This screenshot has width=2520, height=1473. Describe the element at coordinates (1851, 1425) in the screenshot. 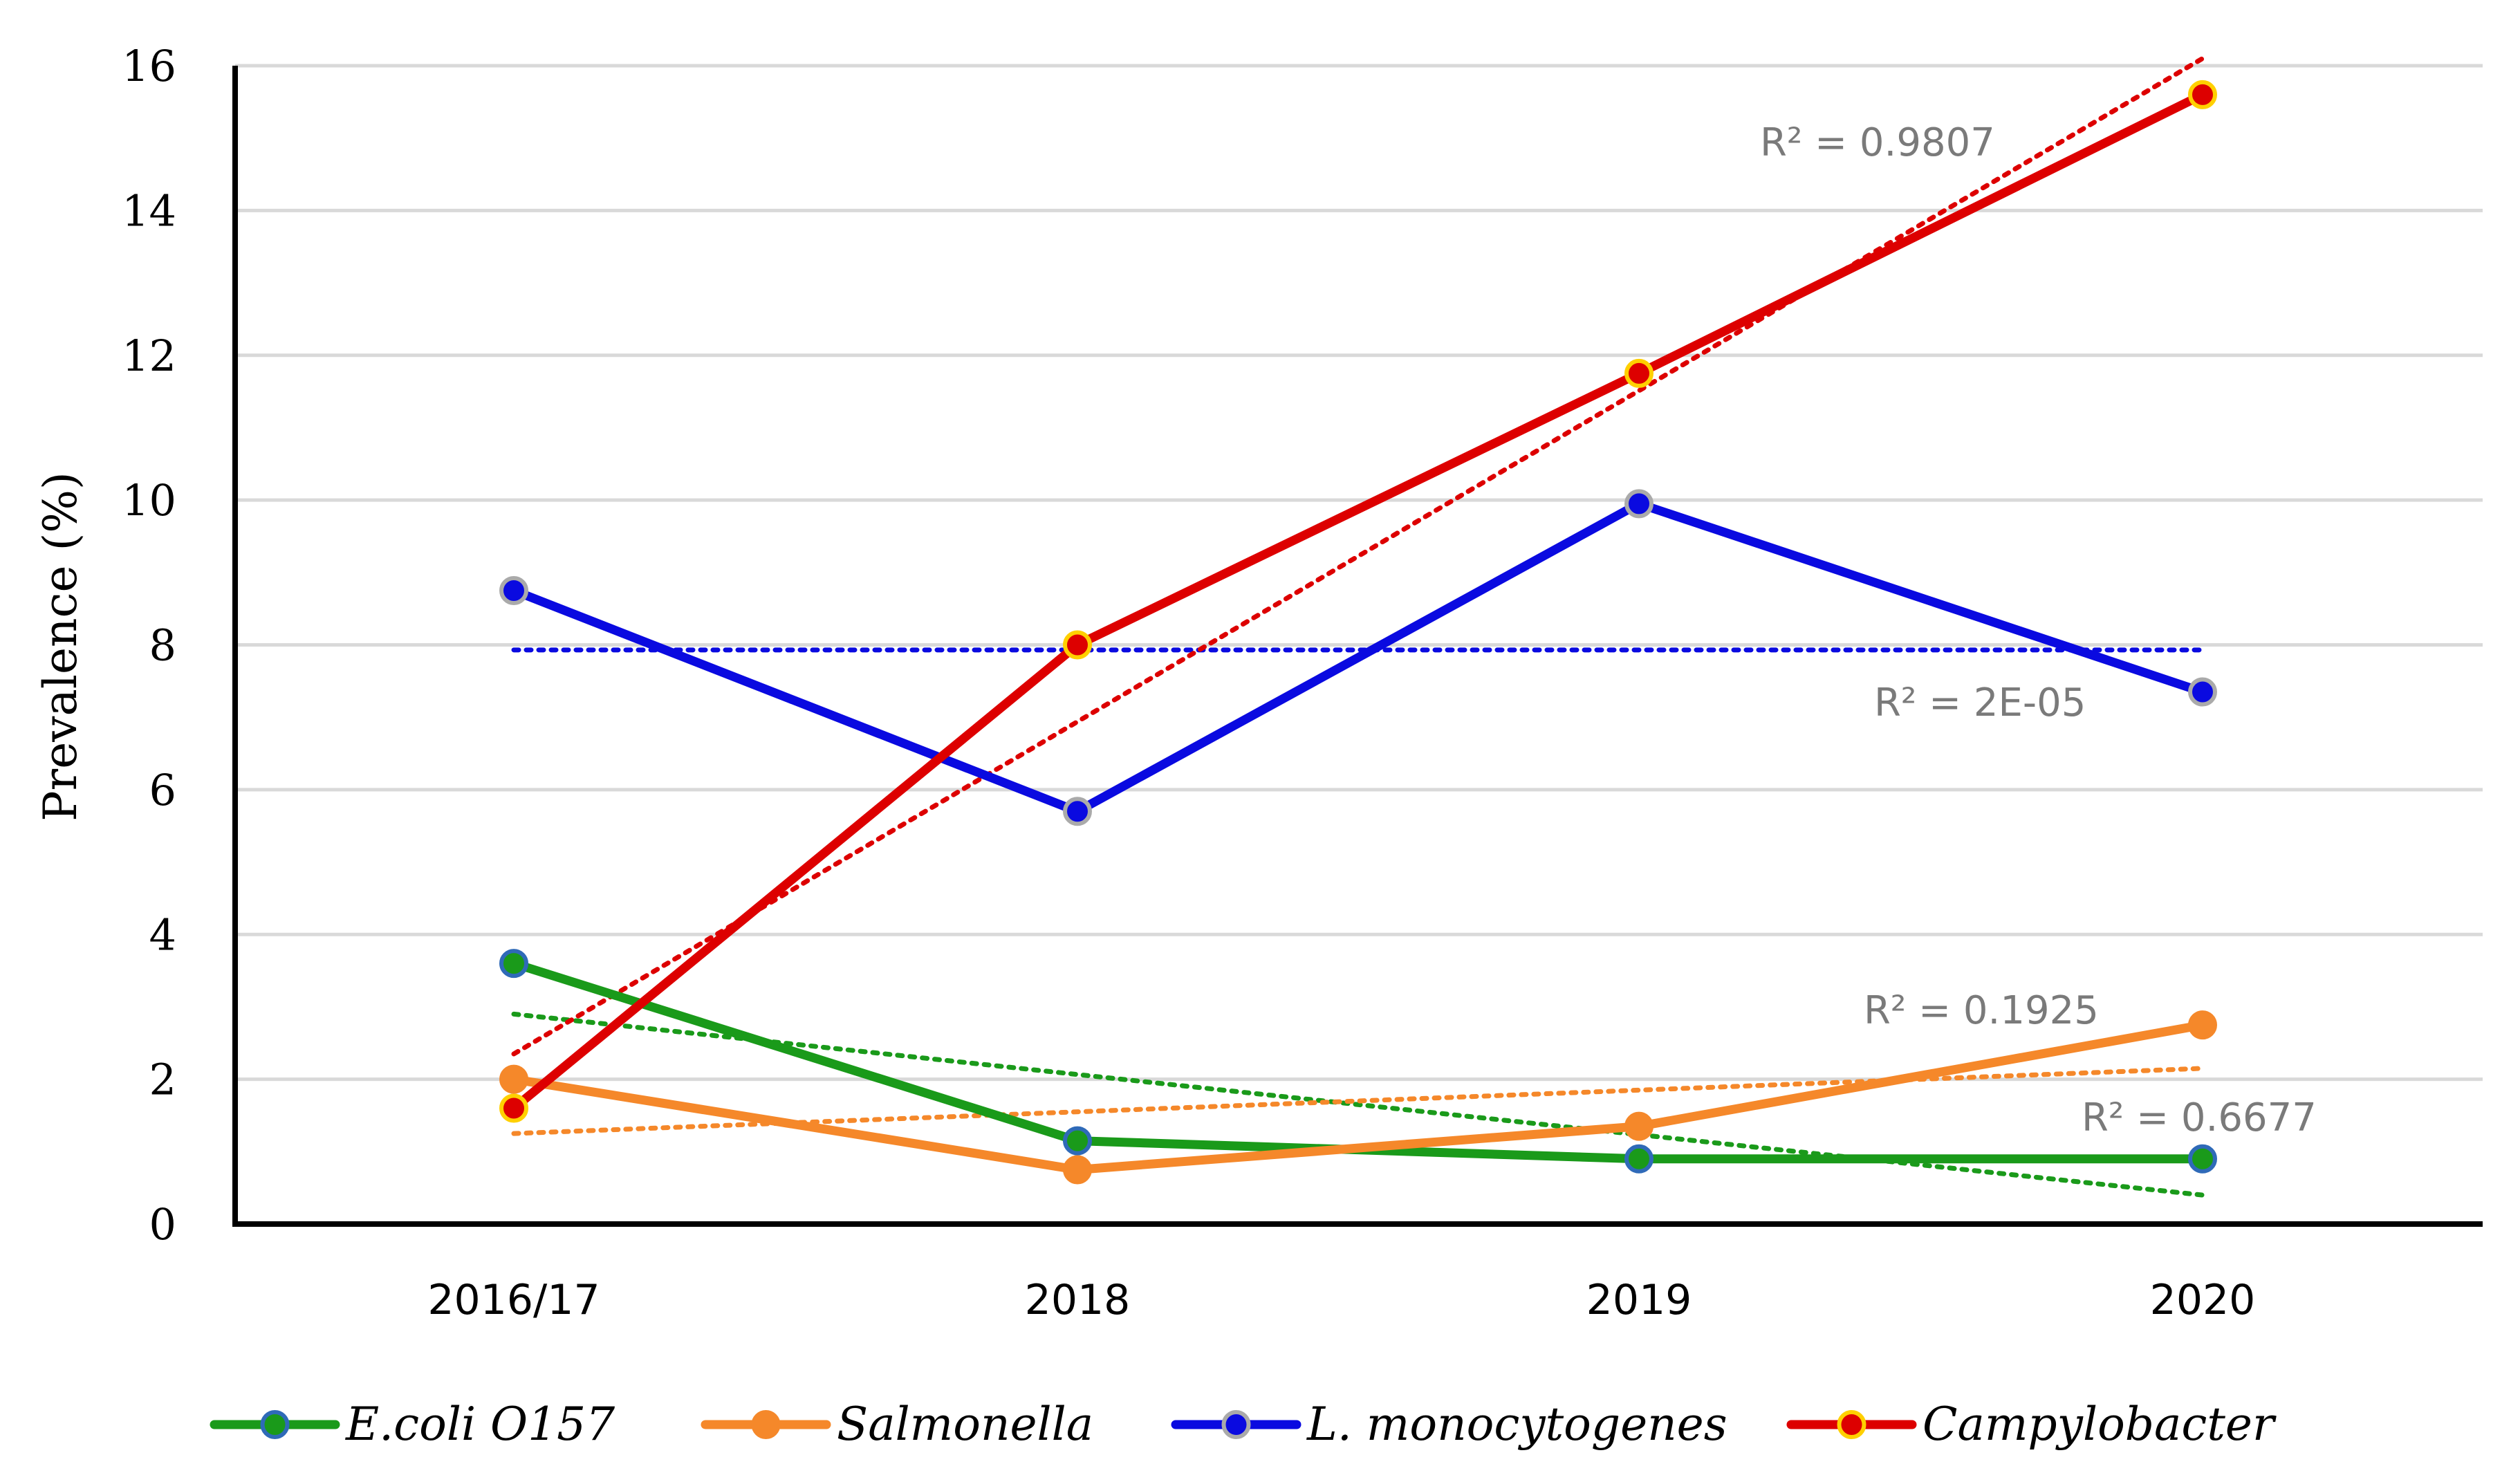

I see `legend-marker-campylobacter` at that location.